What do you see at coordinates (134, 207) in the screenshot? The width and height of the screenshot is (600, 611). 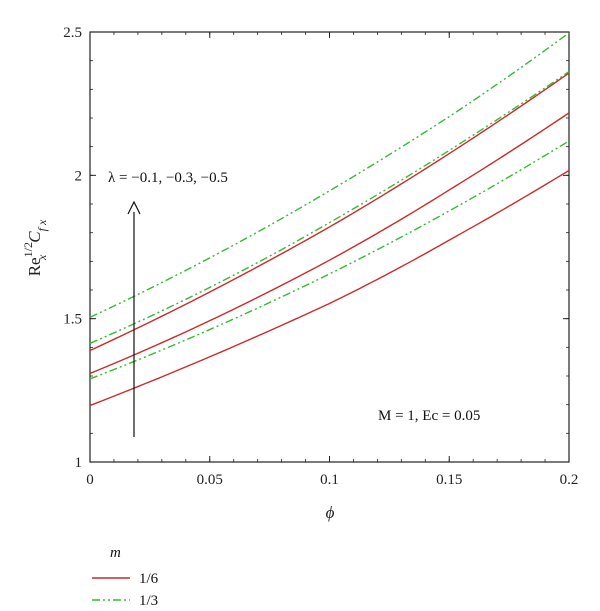 I see `lambda-arrow-head` at bounding box center [134, 207].